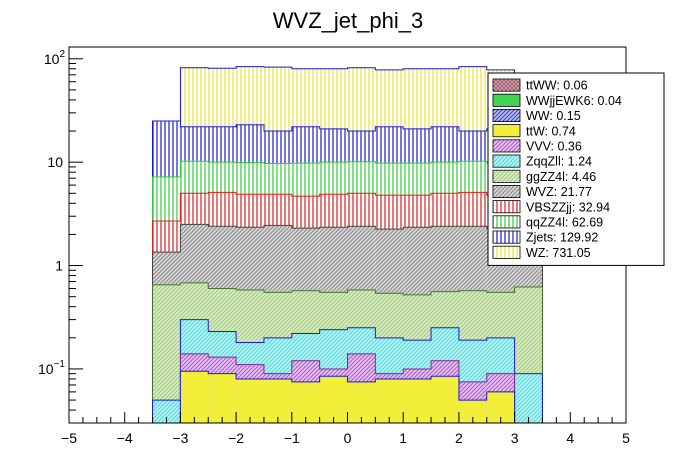 This screenshot has width=696, height=472. Describe the element at coordinates (55, 58) in the screenshot. I see `y-tick-label: 10²` at that location.